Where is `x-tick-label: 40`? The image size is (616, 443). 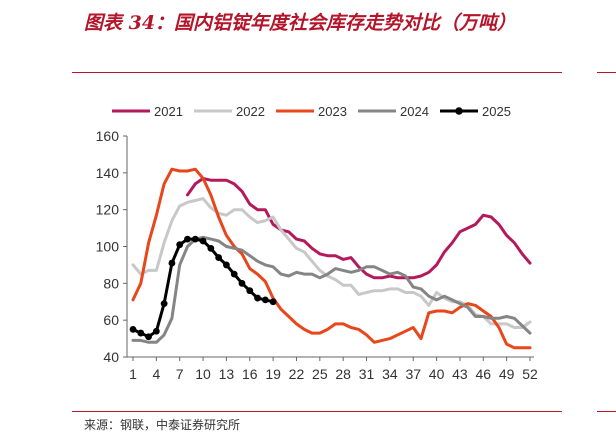 x-tick-label: 40 is located at coordinates (437, 374).